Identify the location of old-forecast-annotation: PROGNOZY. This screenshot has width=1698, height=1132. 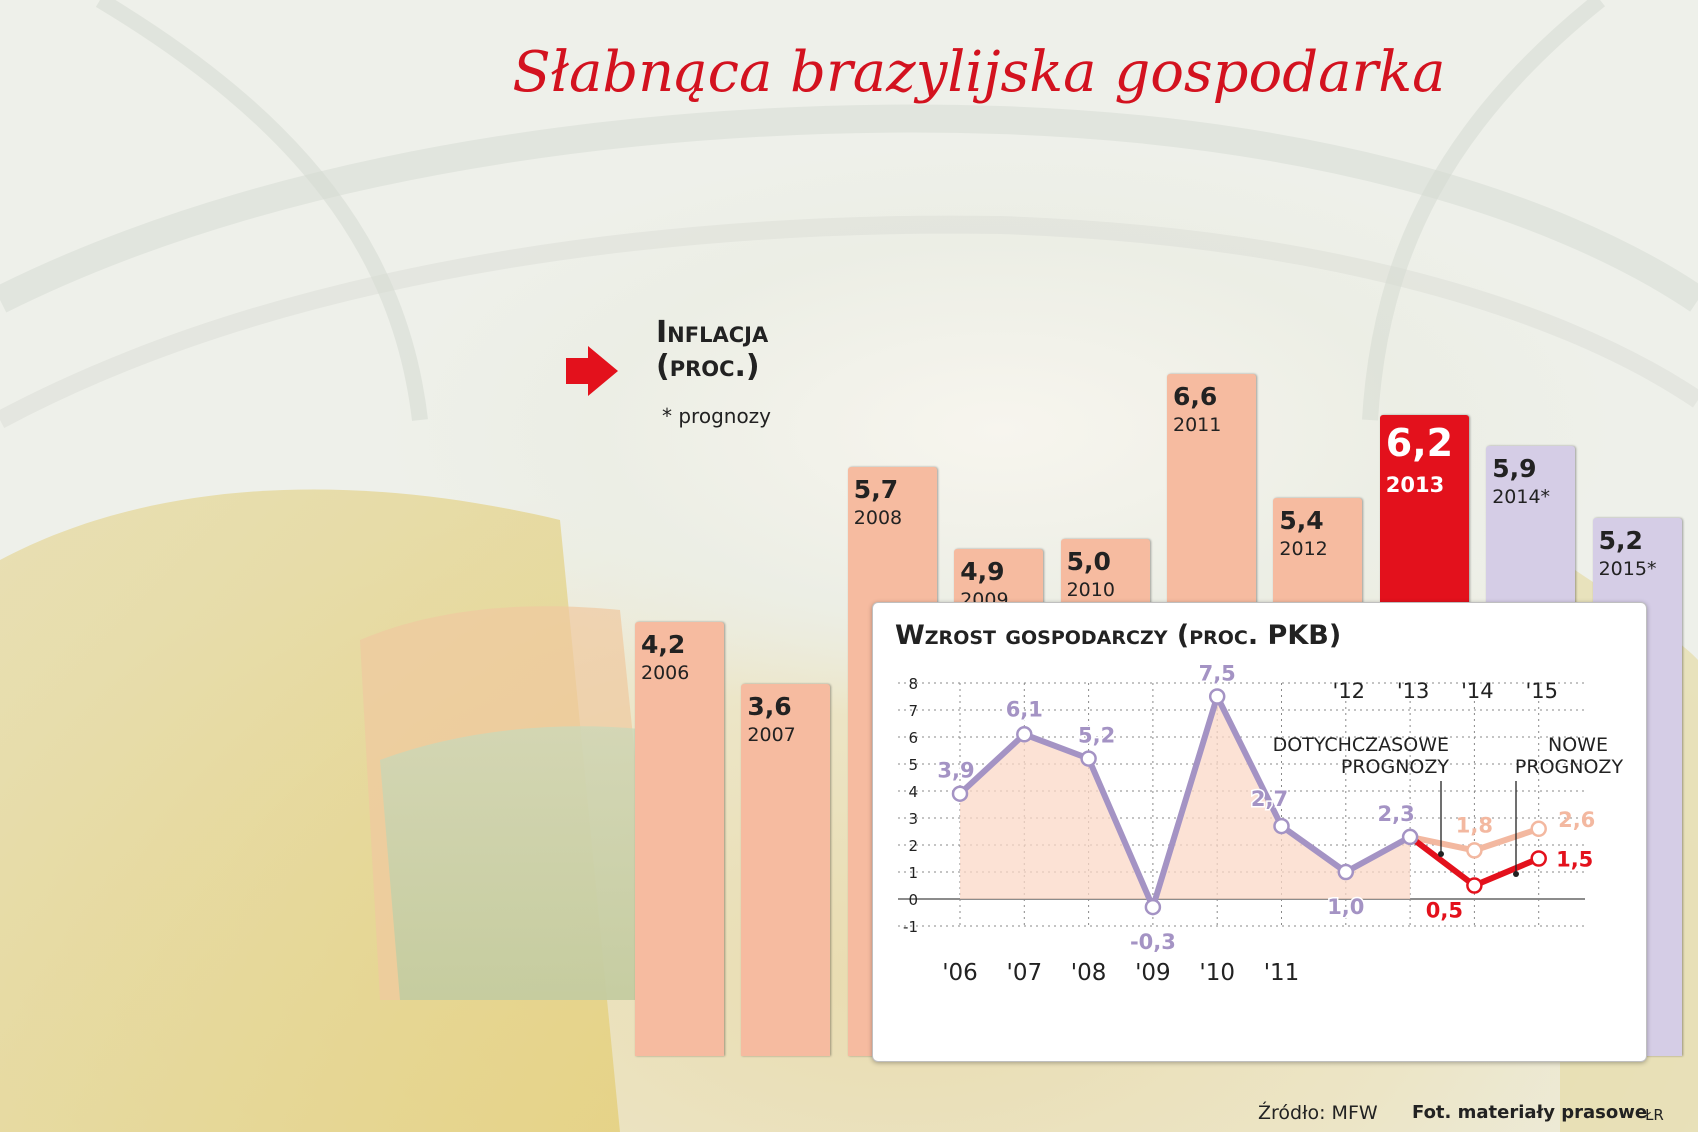
(1395, 767).